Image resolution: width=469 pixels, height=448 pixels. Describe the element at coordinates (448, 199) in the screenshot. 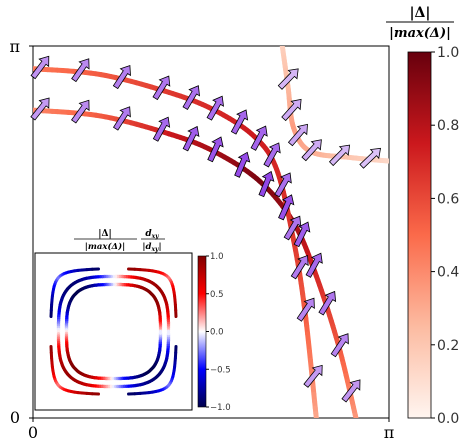

I see `main-colorbar-tick-label-3: 0.6` at that location.